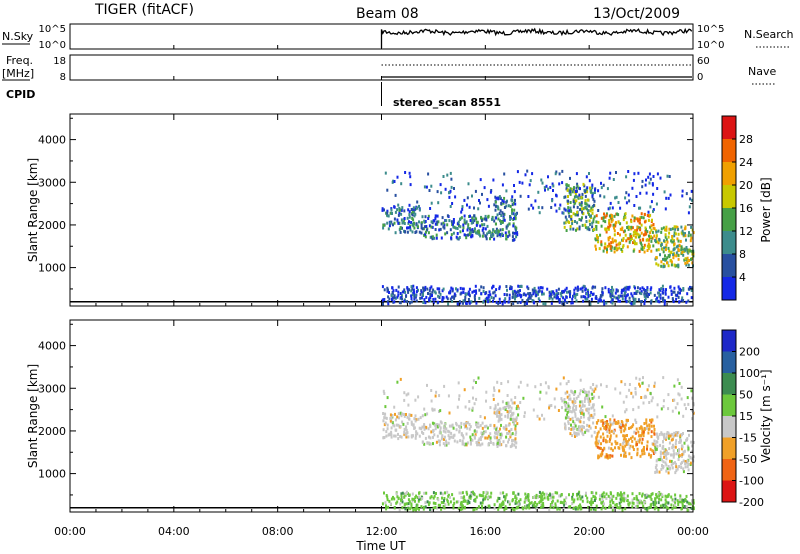 The width and height of the screenshot is (800, 554). What do you see at coordinates (253, 95) in the screenshot?
I see `cpid-row: CPID stereo_scan 8551` at bounding box center [253, 95].